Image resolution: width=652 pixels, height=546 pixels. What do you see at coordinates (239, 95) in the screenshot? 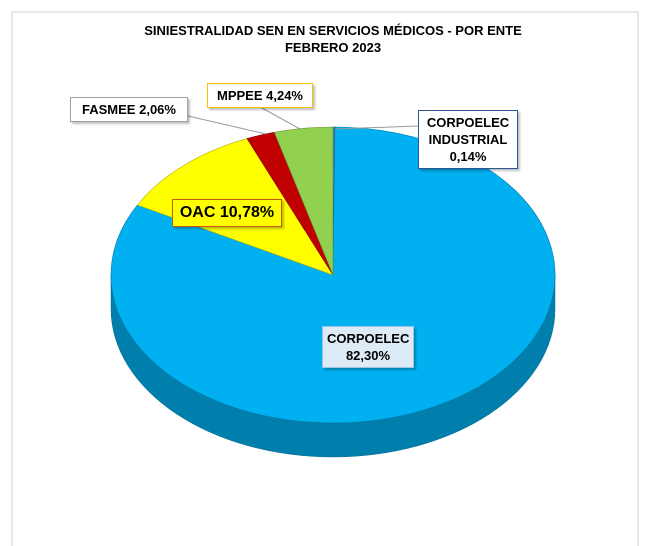
I see `data-label-category: MPPEE` at bounding box center [239, 95].